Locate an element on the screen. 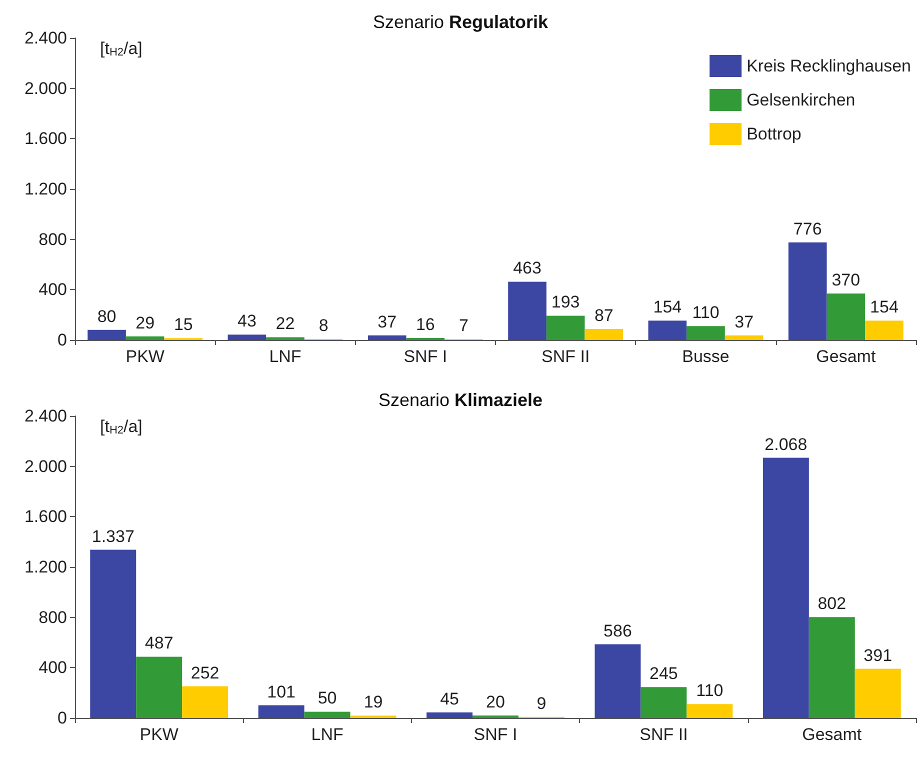 This screenshot has width=921, height=759. data-label: 7 is located at coordinates (463, 326).